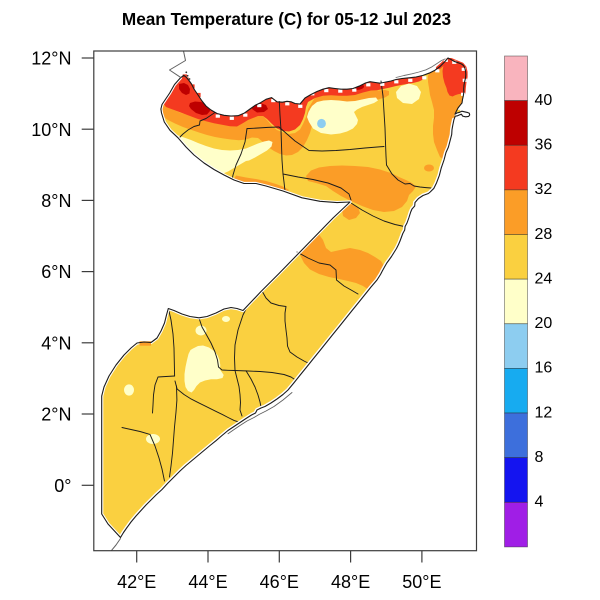 This screenshot has width=600, height=600. What do you see at coordinates (544, 145) in the screenshot?
I see `svg-text: 36` at bounding box center [544, 145].